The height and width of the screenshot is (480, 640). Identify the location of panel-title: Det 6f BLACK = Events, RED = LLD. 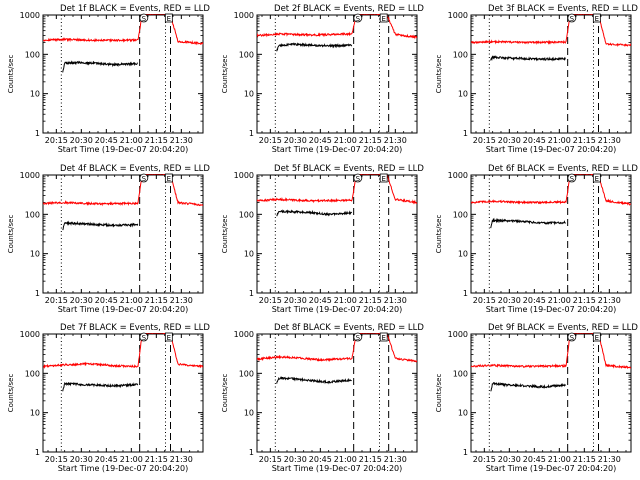
(563, 169).